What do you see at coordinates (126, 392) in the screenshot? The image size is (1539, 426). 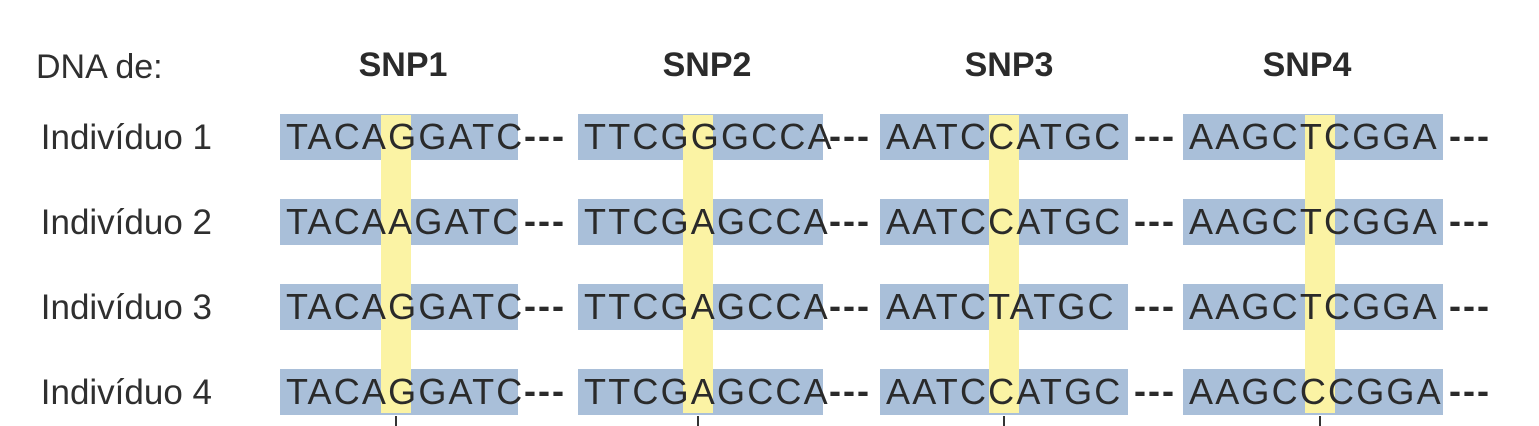 I see `individual-label-4: Indivíduo 4` at bounding box center [126, 392].